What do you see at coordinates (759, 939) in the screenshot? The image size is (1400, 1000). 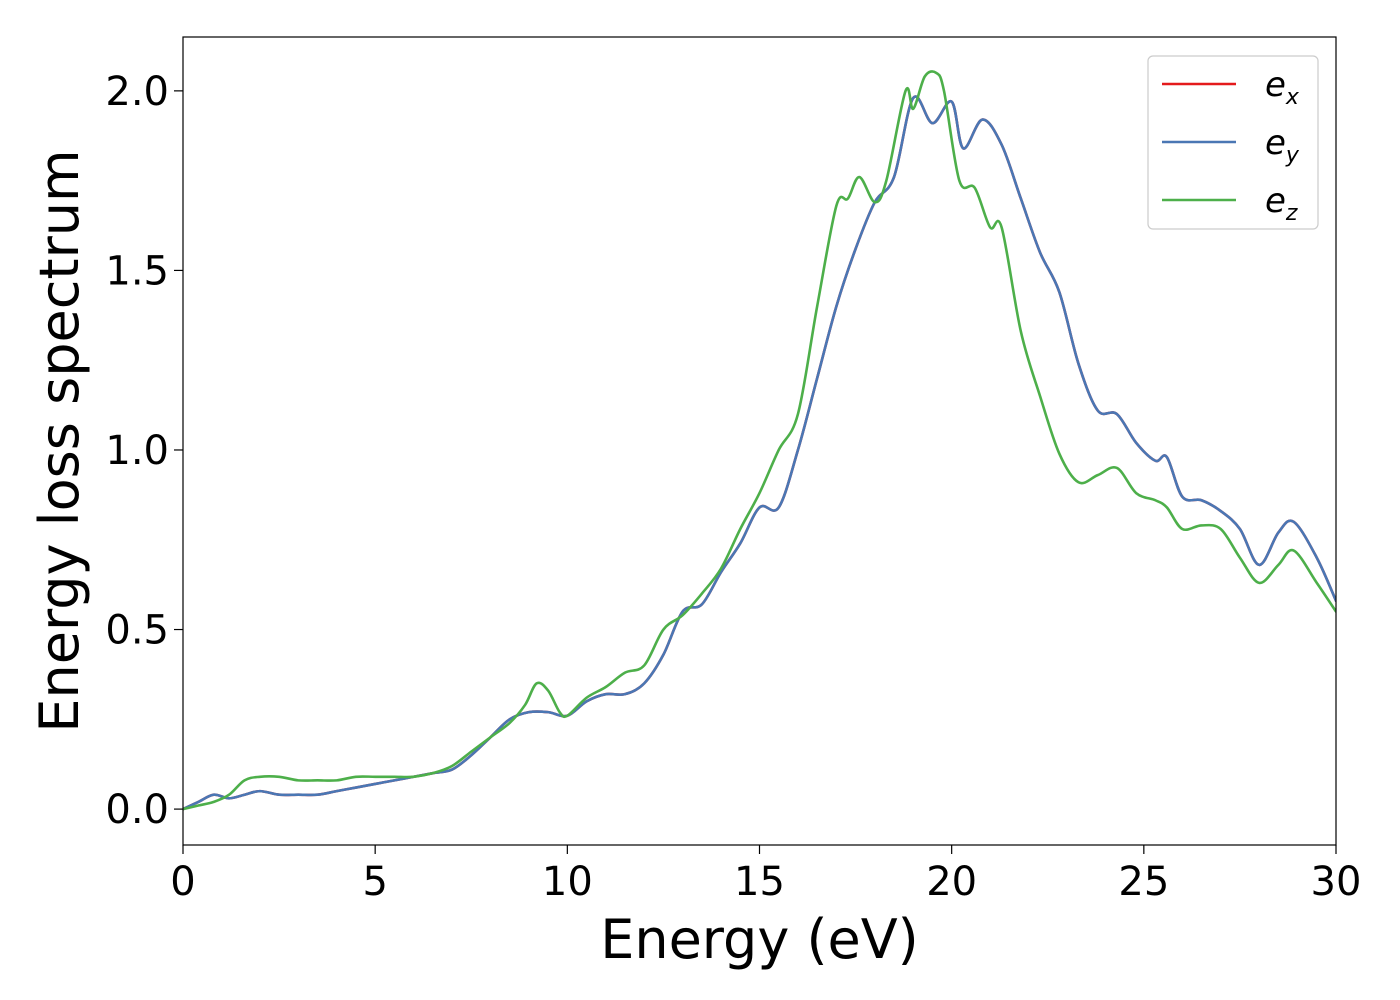 I see `x-axis-label: Energy (eV)` at bounding box center [759, 939].